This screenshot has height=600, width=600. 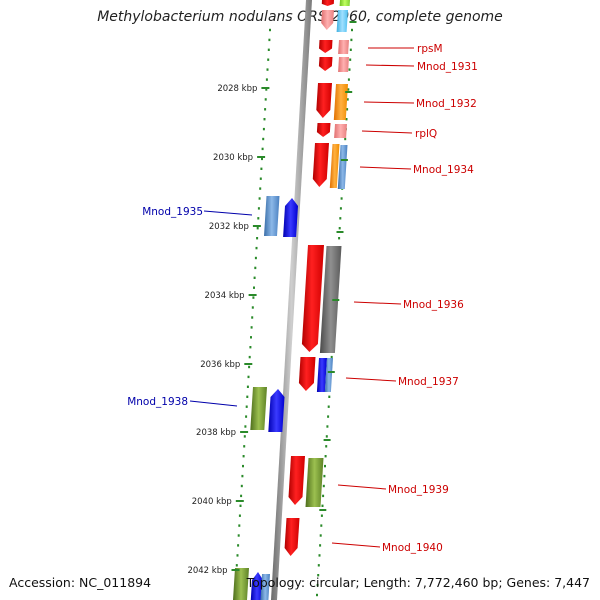 I want to click on gene-arrow-mnod-1931, so click(x=325, y=64).